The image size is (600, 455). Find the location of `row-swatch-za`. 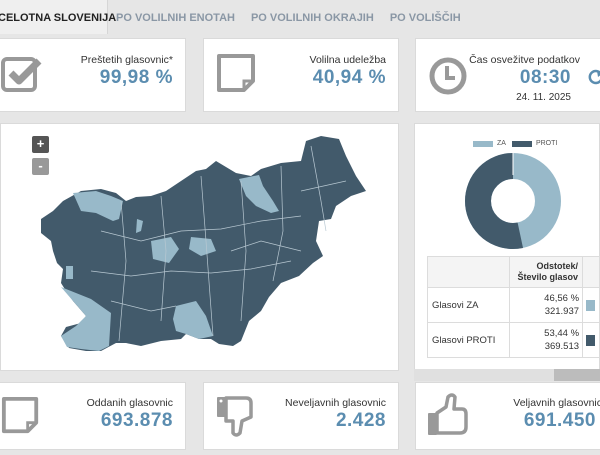

row-swatch-za is located at coordinates (591, 305).